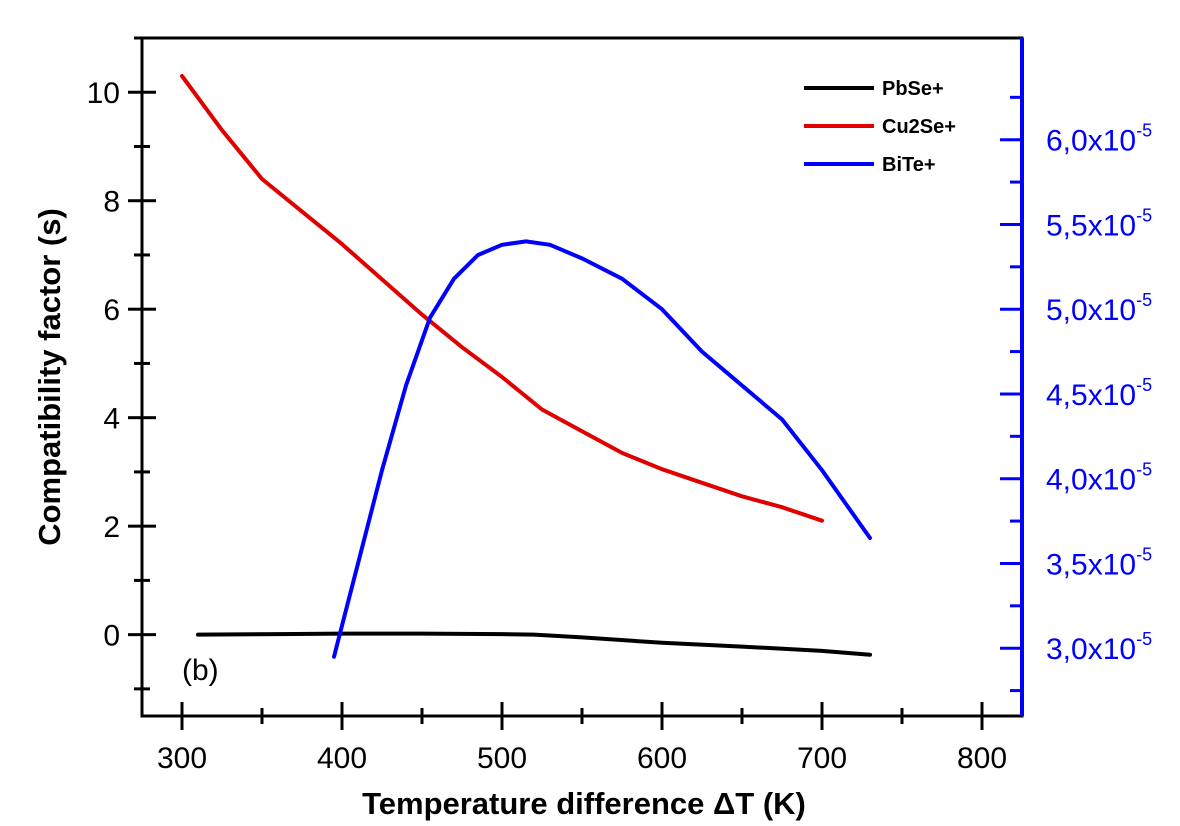 The height and width of the screenshot is (826, 1180). Describe the element at coordinates (919, 127) in the screenshot. I see `legend-label: Cu2Se+` at that location.